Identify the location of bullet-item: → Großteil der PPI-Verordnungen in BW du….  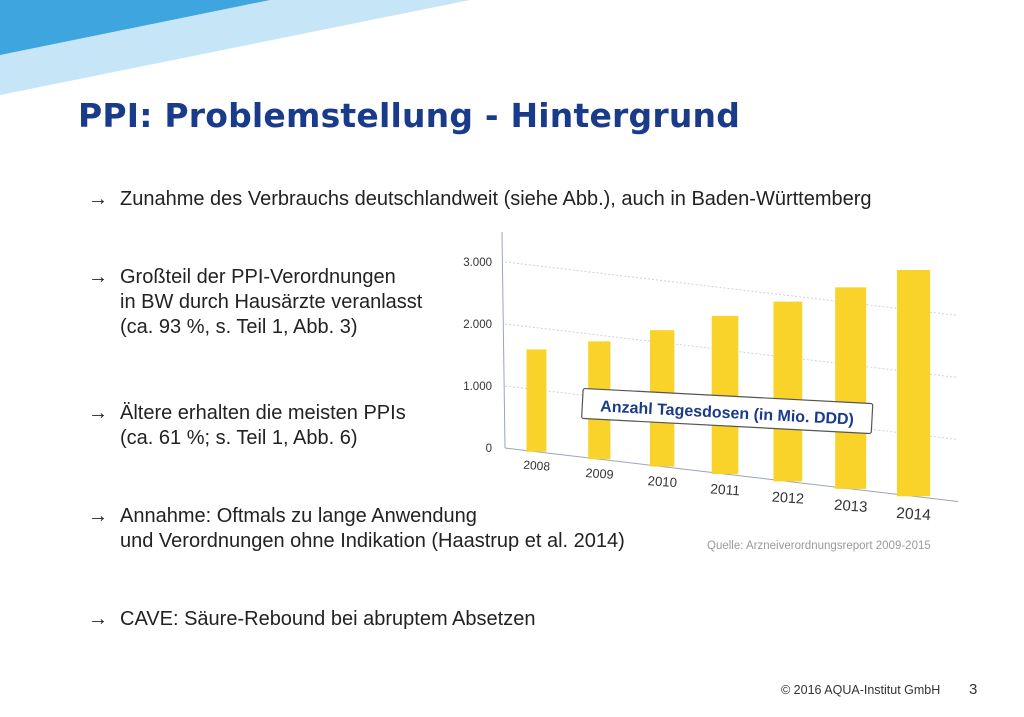
(255, 302).